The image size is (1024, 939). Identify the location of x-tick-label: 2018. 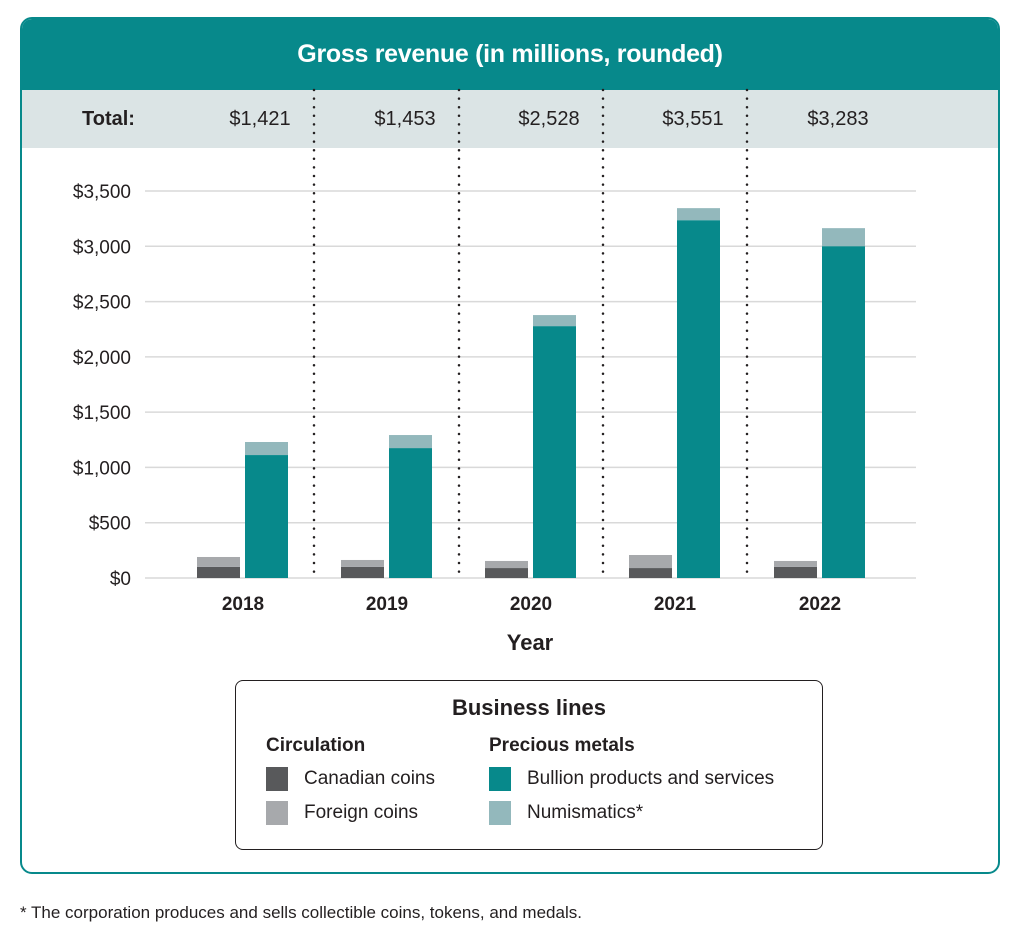
(243, 604).